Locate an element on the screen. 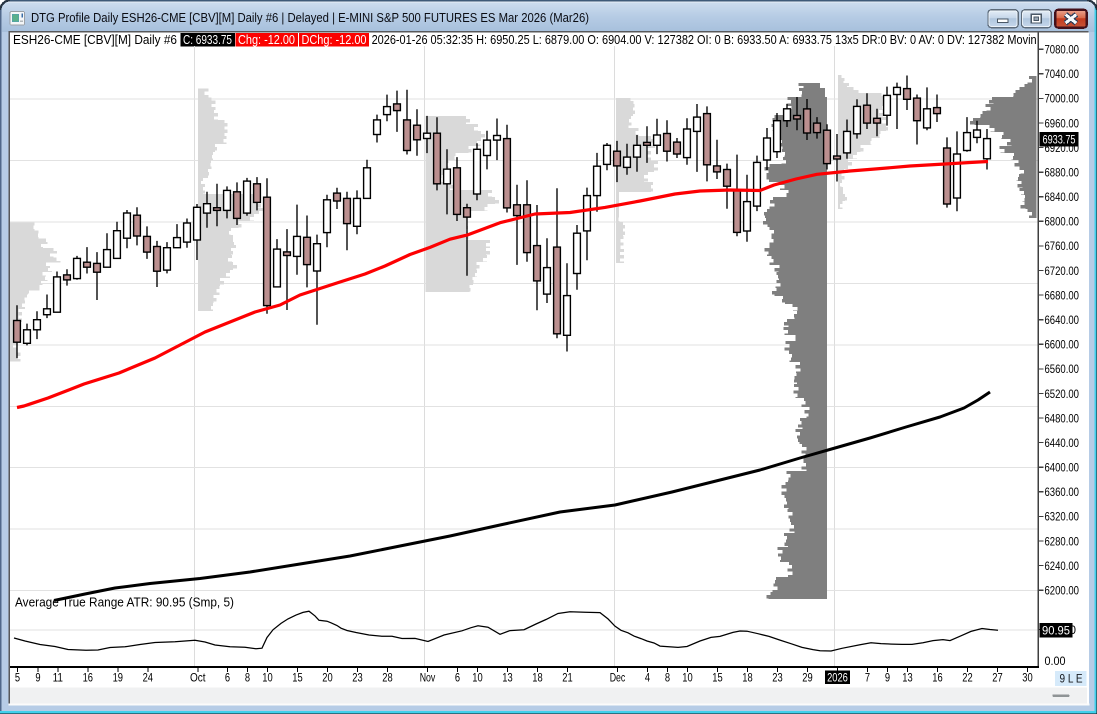 Image resolution: width=1097 pixels, height=714 pixels. svg-text: 6240.00 is located at coordinates (1062, 566).